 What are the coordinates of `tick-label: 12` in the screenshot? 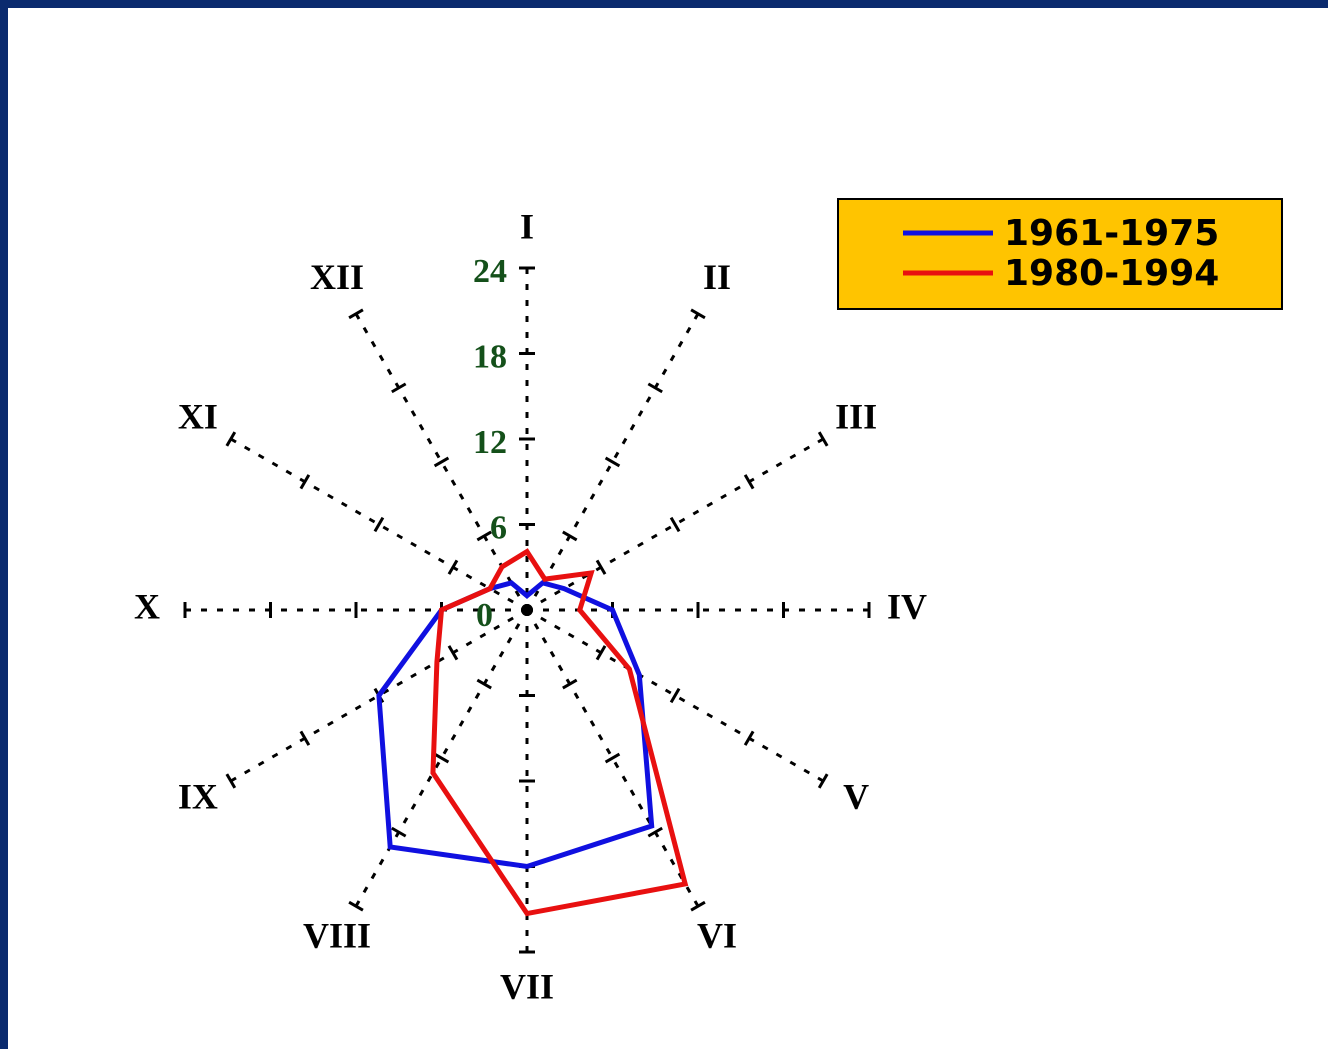 It's located at (490, 442).